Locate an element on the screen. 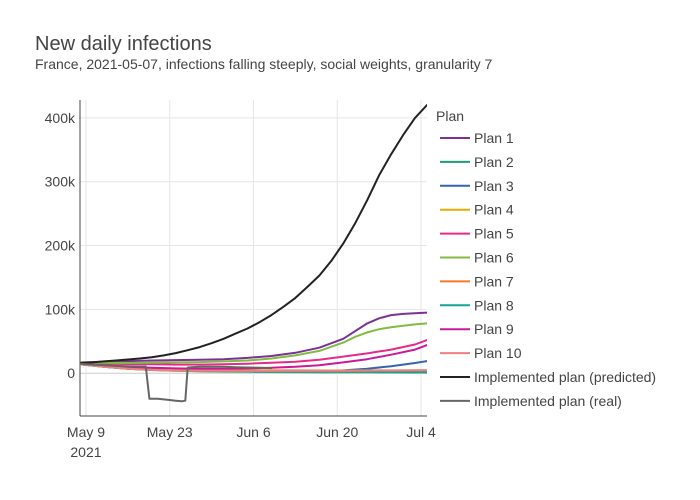  x-tick-label: May 9 is located at coordinates (86, 432).